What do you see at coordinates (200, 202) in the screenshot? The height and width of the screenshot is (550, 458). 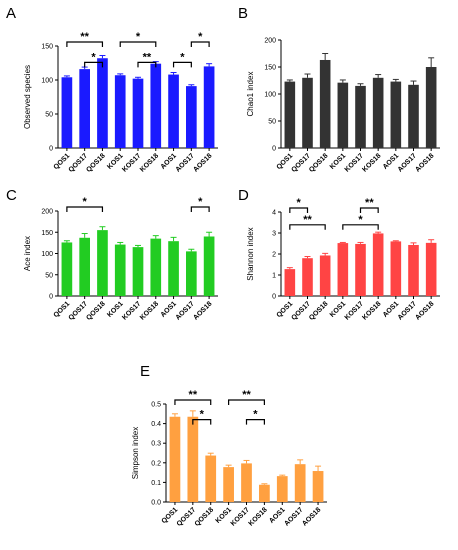 I see `sig-label-c-1: *` at bounding box center [200, 202].